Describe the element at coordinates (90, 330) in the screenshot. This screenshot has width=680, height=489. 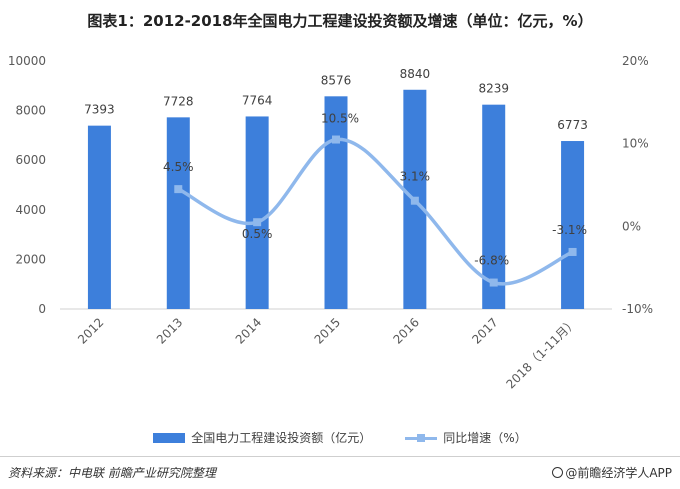
I see `x-tick-label: 2012` at that location.